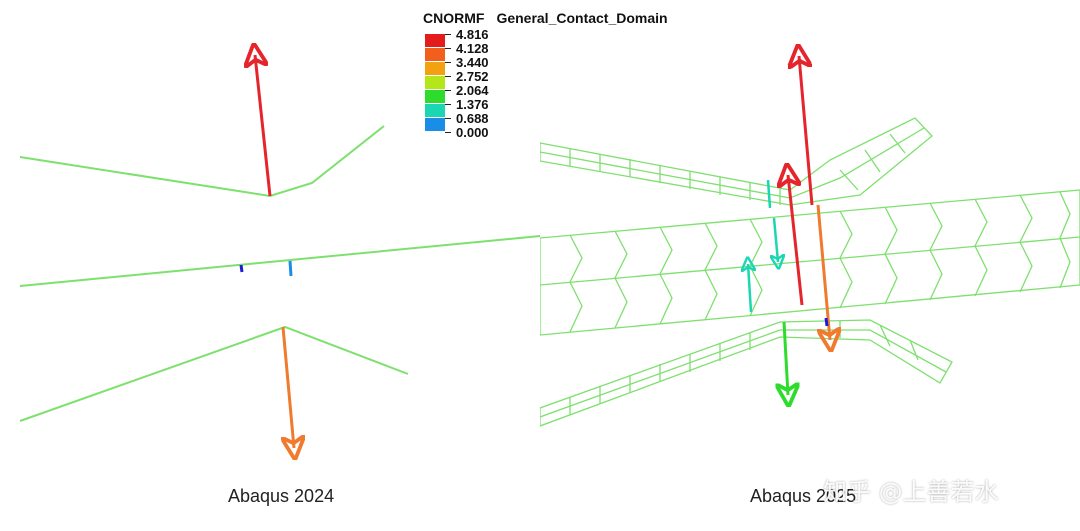 Image resolution: width=1080 pixels, height=531 pixels. Describe the element at coordinates (454, 18) in the screenshot. I see `legend-variable: CNORMF` at that location.